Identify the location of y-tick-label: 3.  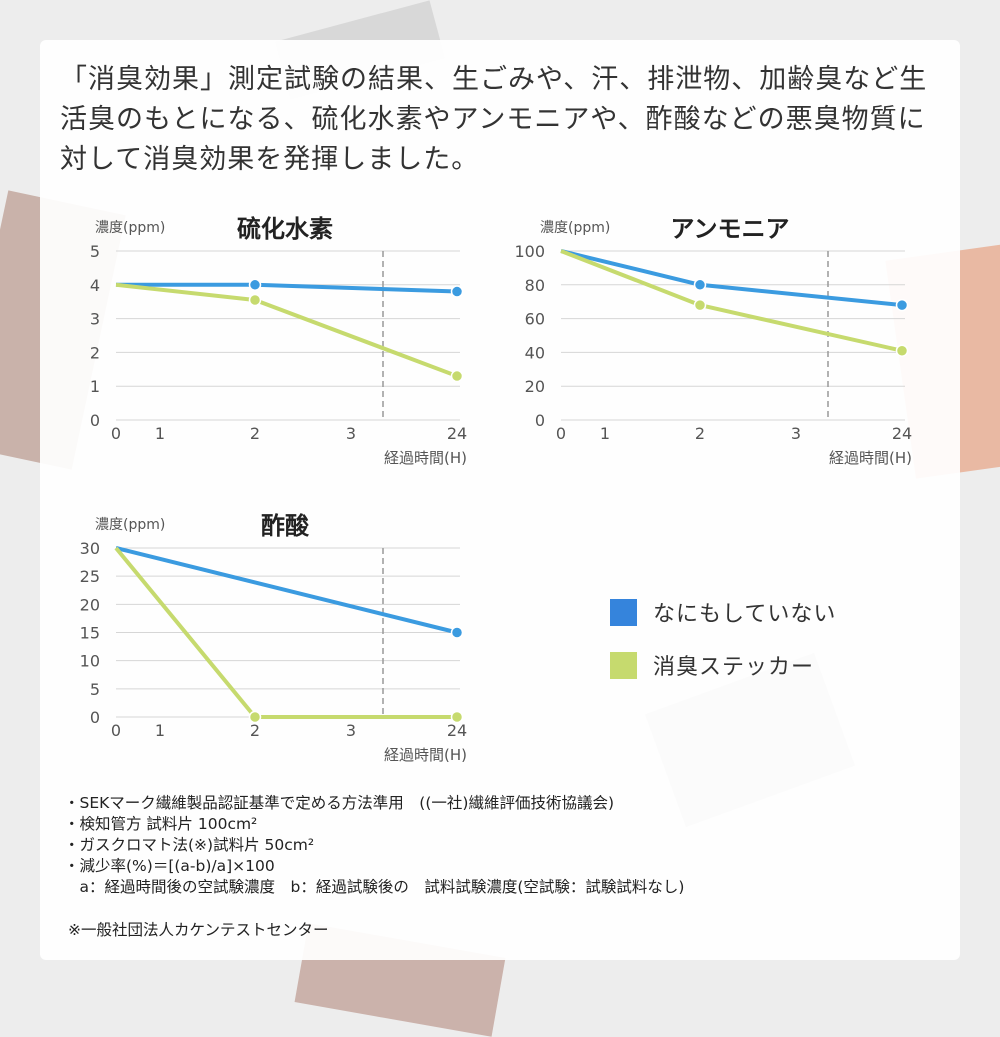
(95, 319).